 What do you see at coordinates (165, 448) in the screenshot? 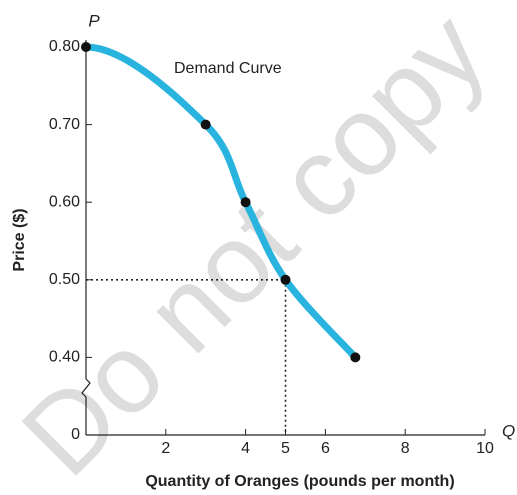
I see `x-tick-label: 2` at bounding box center [165, 448].